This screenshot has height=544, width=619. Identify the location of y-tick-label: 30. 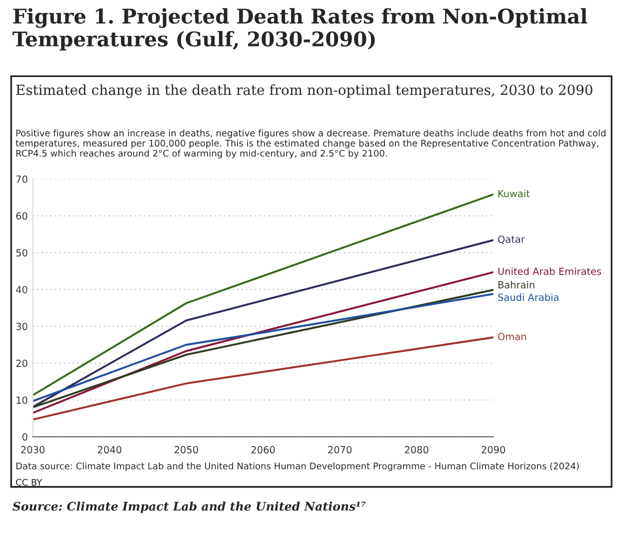
(22, 326).